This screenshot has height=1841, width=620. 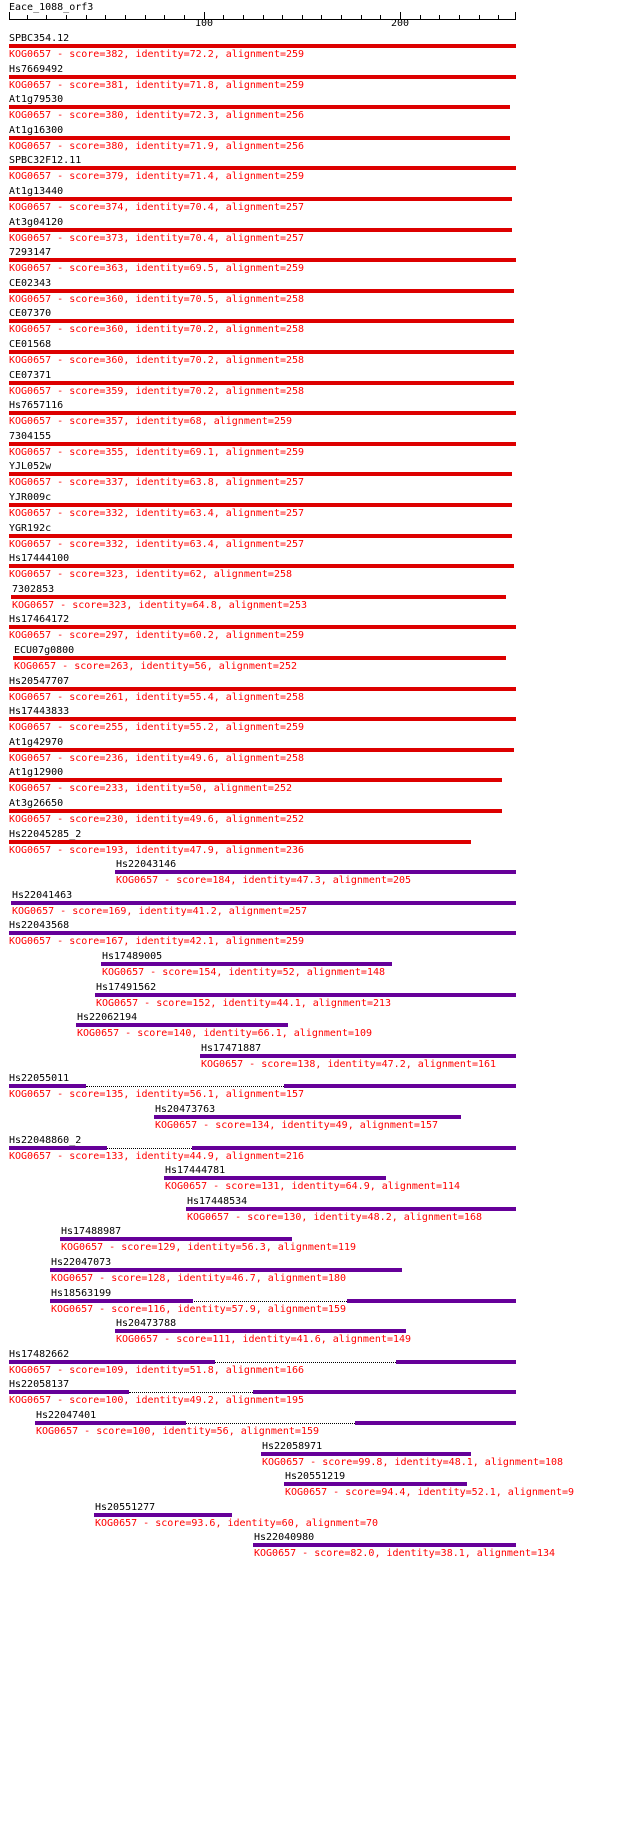 What do you see at coordinates (39, 558) in the screenshot?
I see `hit-name: Hs17444100` at bounding box center [39, 558].